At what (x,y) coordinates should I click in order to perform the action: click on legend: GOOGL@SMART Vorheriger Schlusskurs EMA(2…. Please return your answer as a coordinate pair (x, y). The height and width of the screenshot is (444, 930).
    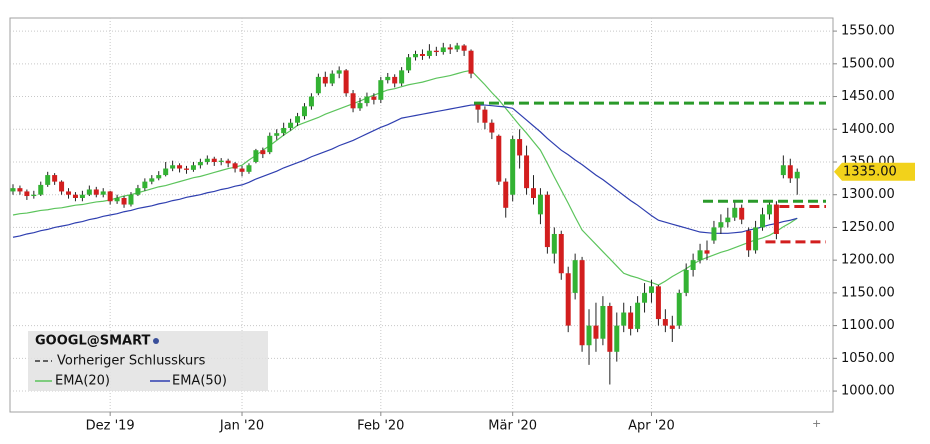
    Looking at the image, I should click on (148, 361).